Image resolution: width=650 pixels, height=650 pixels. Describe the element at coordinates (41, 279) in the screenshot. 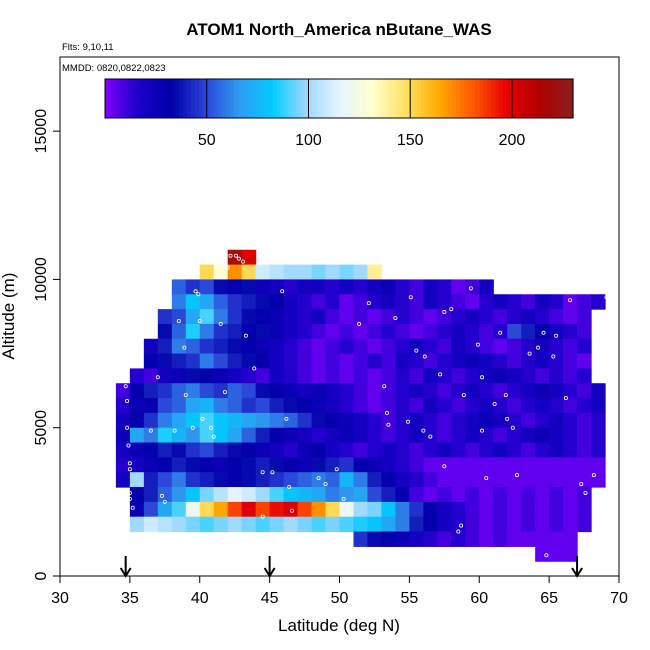

I see `y-tick-label: 10000` at that location.